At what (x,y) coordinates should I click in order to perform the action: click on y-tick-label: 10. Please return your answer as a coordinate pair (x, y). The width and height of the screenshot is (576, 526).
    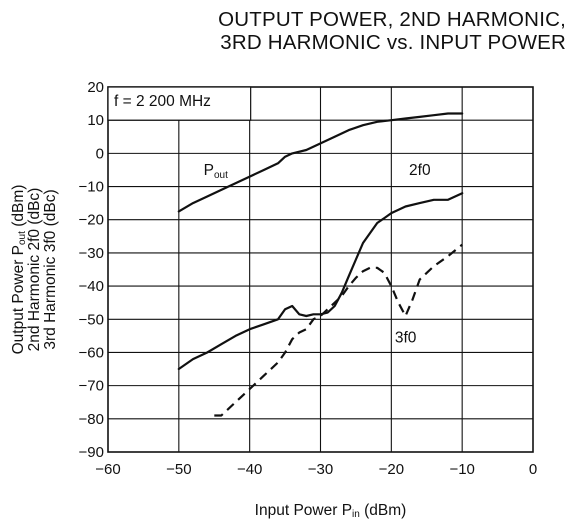
    Looking at the image, I should click on (95, 120).